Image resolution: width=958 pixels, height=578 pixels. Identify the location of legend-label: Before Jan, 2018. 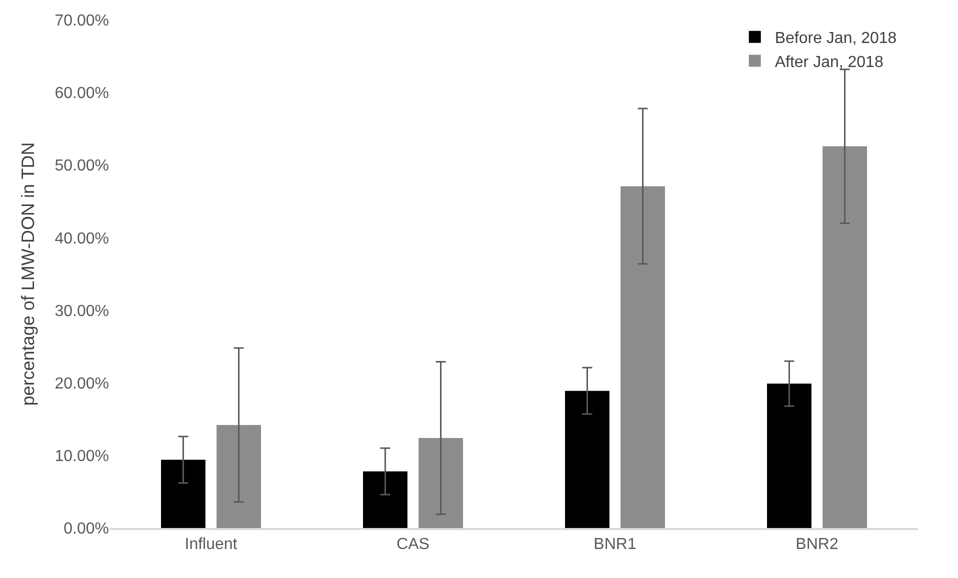
(835, 39).